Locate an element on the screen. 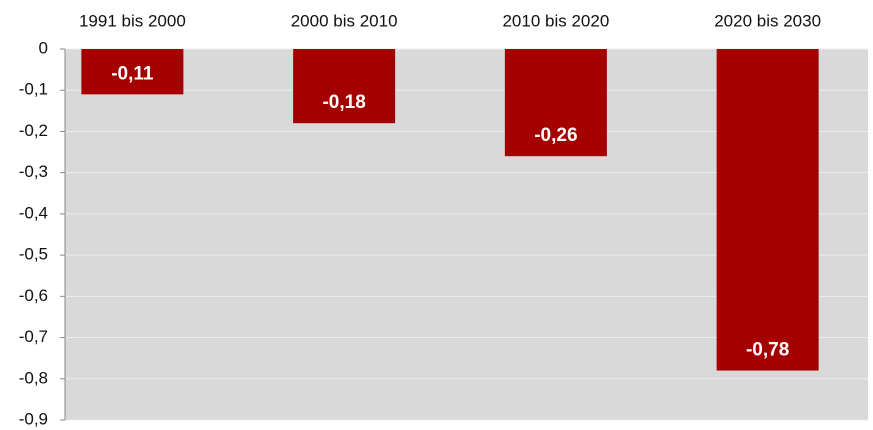 The image size is (873, 430). y-tick-label: -0,3 is located at coordinates (33, 171).